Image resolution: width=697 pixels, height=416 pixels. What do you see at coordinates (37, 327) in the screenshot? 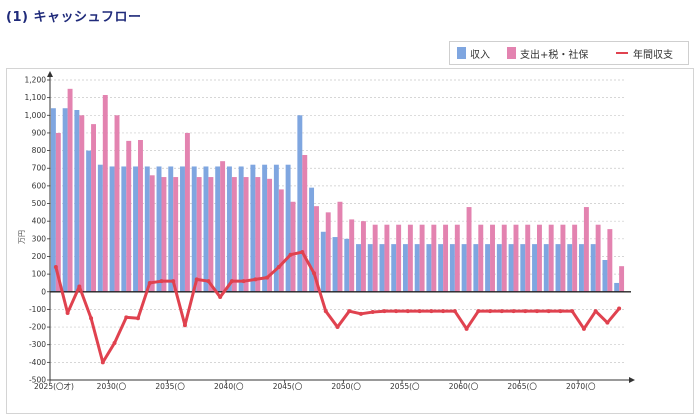
I see `y-tick-label: -200` at bounding box center [37, 327].